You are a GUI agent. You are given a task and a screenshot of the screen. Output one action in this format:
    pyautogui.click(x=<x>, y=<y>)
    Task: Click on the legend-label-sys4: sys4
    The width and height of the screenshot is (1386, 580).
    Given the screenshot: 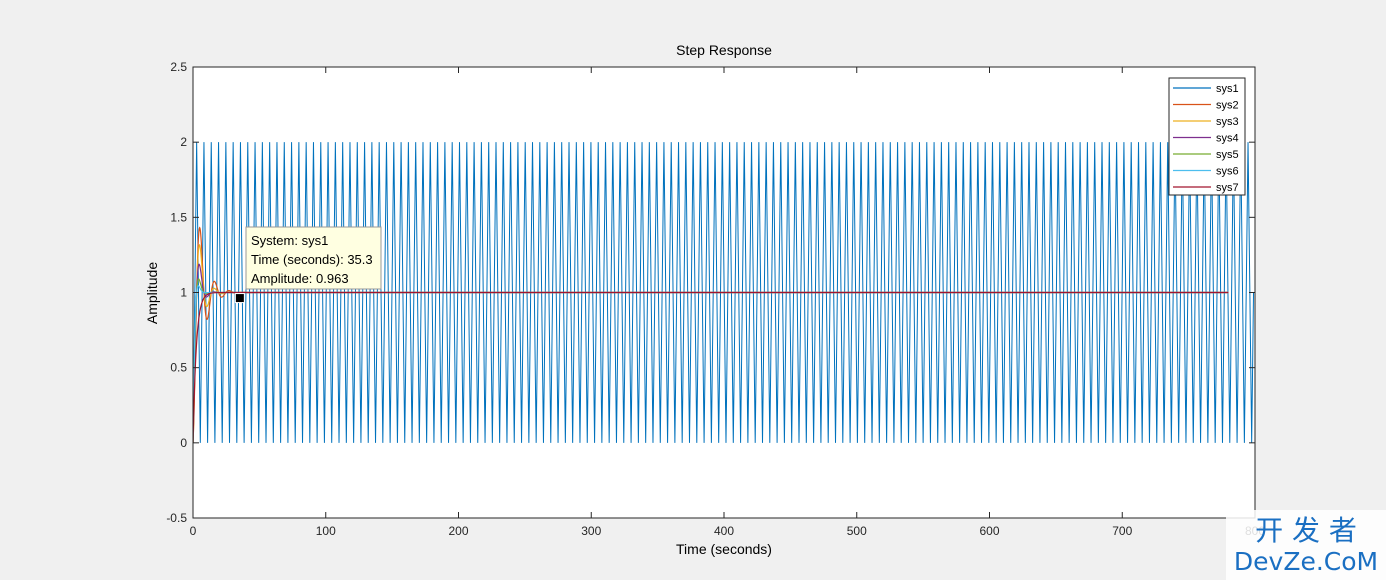 What is the action you would take?
    pyautogui.click(x=1227, y=139)
    